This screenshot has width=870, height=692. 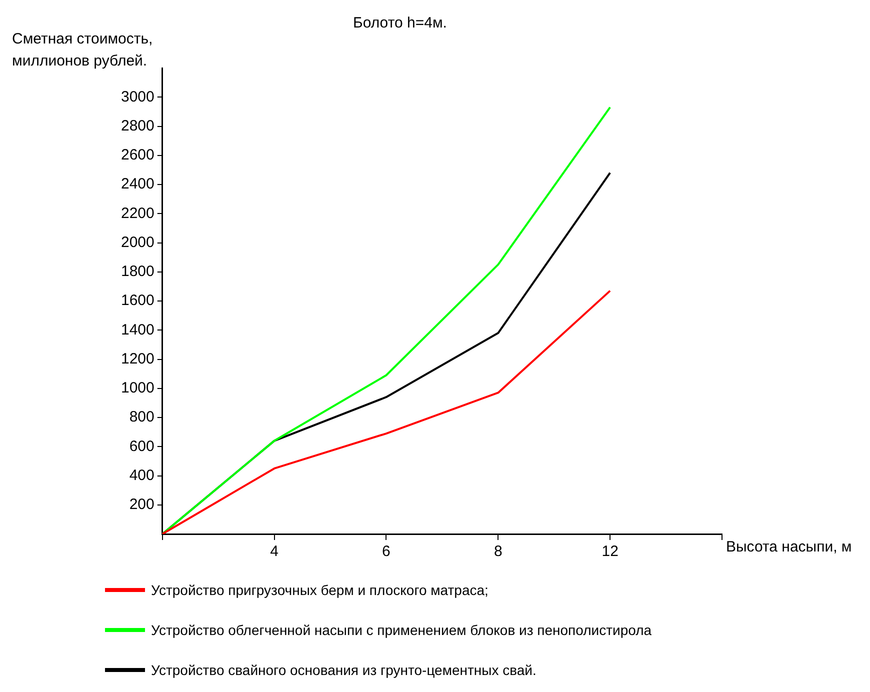 What do you see at coordinates (141, 475) in the screenshot?
I see `y-tick-label: 400` at bounding box center [141, 475].